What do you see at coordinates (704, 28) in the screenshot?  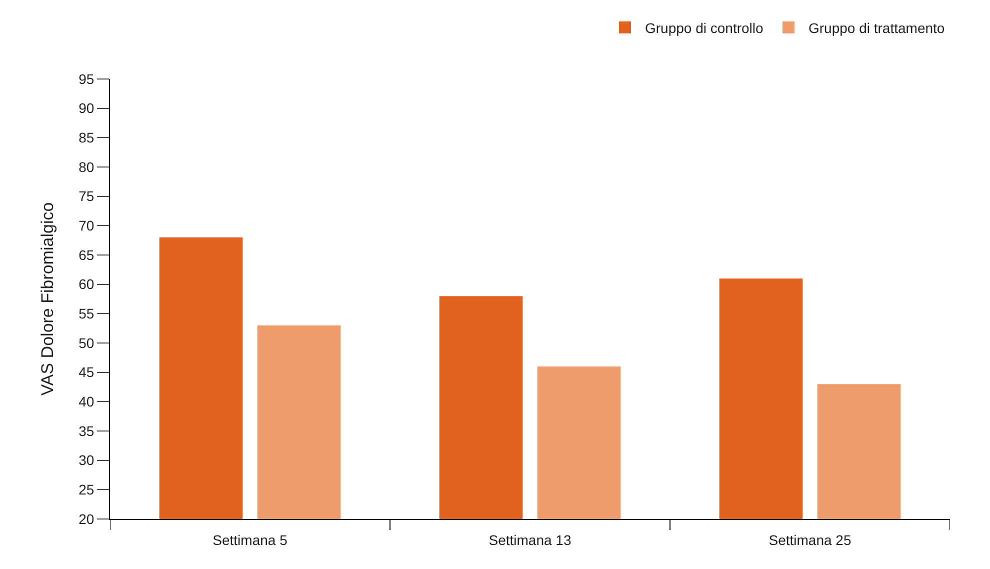 I see `legend-label: Gruppo di controllo` at bounding box center [704, 28].